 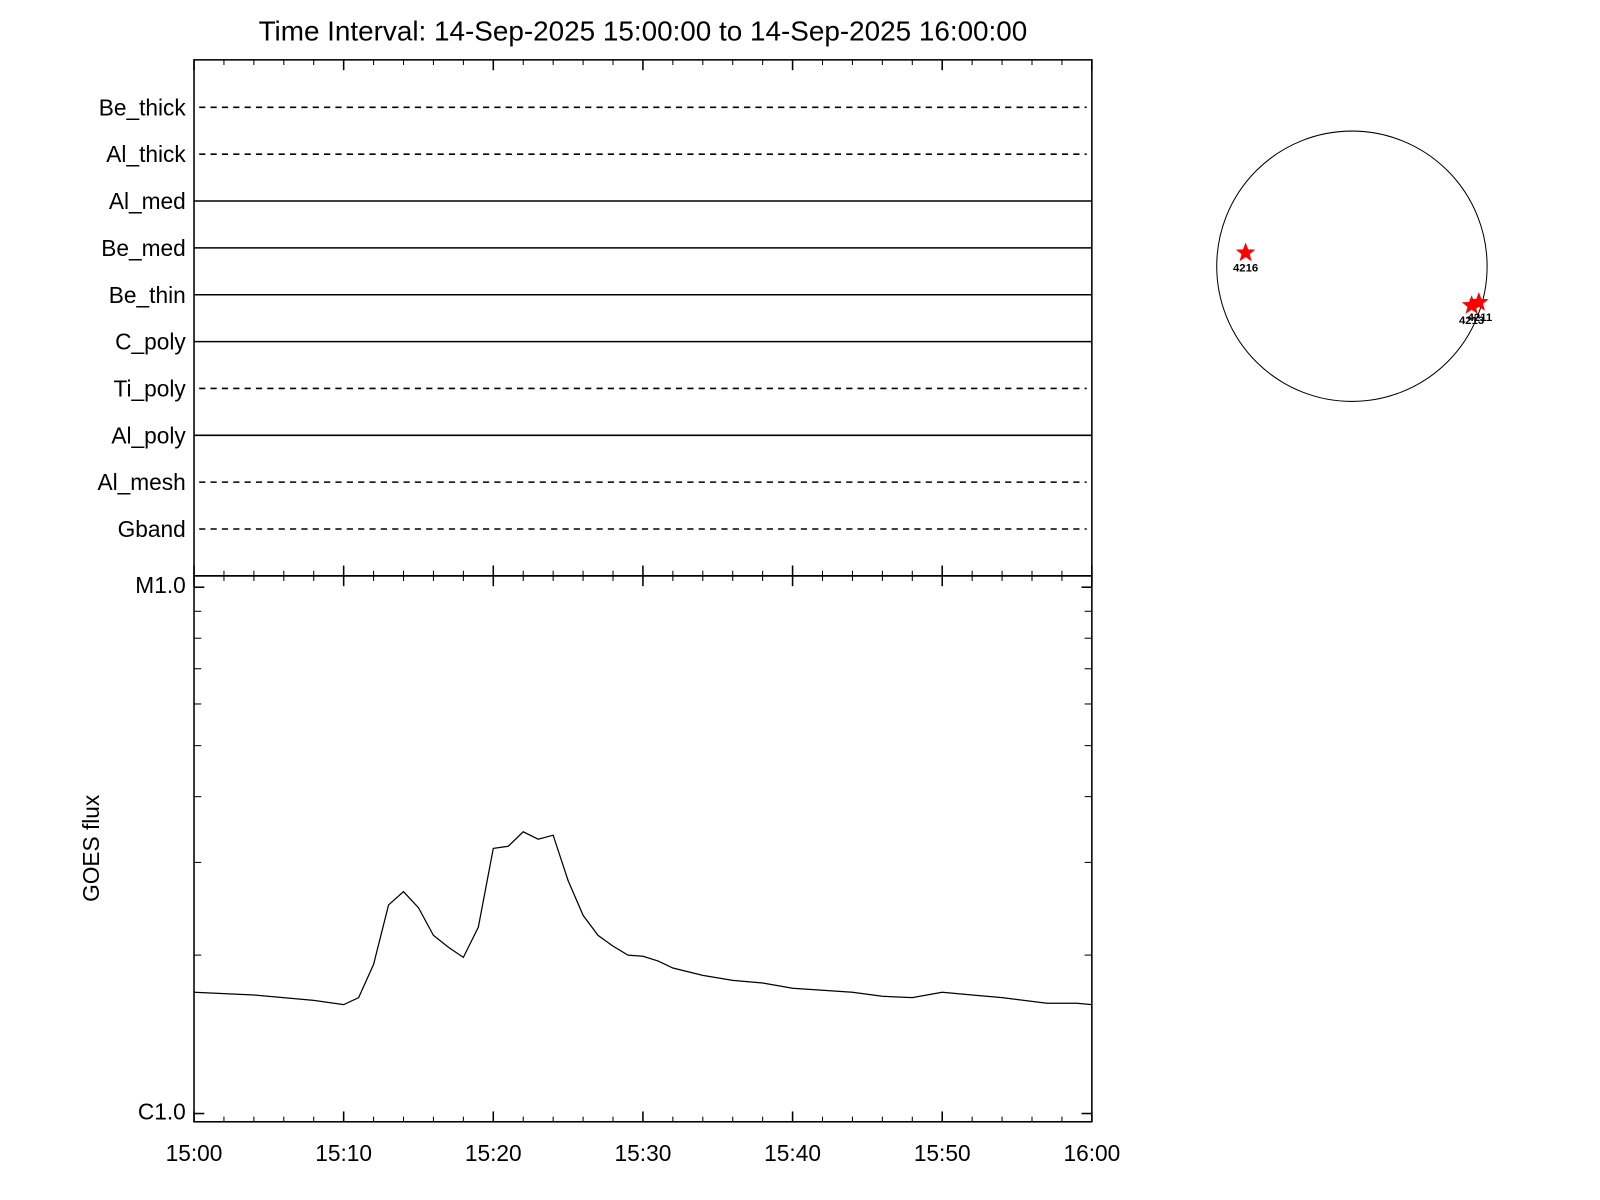 I want to click on y-tick-label: C1.0, so click(x=162, y=1112).